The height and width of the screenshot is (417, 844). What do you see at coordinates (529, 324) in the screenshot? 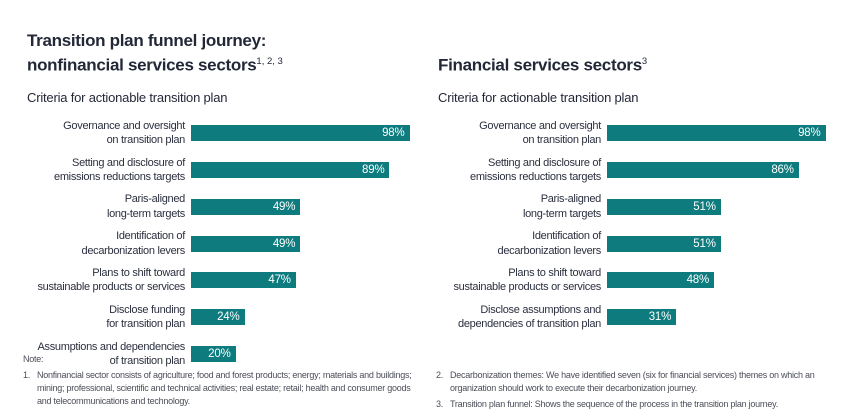
I see `bar-category-label-line: dependencies of transition plan` at bounding box center [529, 324].